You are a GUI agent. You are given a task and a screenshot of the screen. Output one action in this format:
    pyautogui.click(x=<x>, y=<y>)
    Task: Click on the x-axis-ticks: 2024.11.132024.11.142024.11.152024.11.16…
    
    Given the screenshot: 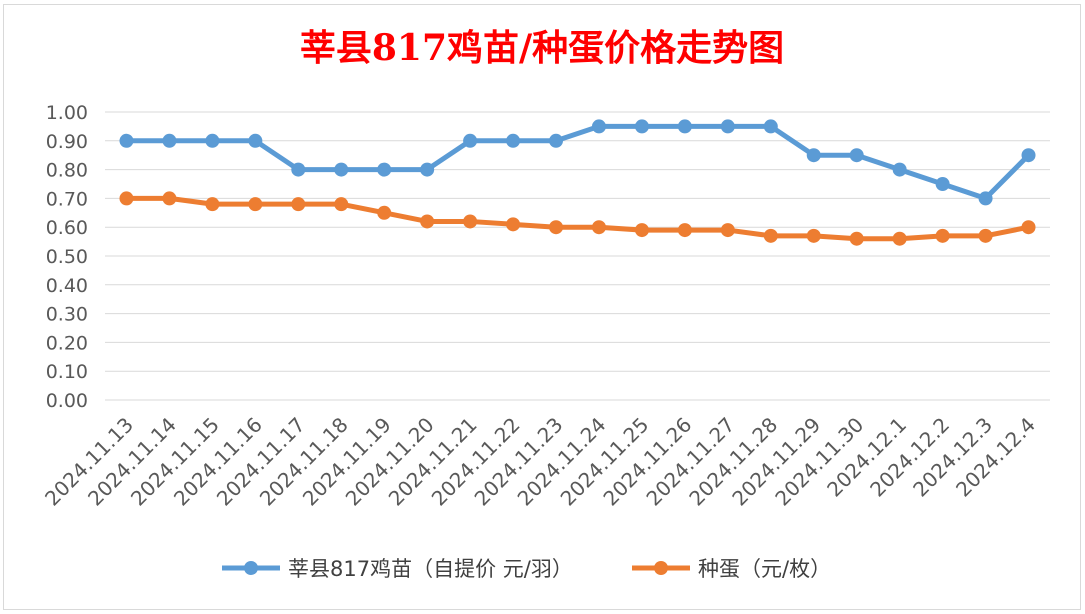 What is the action you would take?
    pyautogui.click(x=540, y=462)
    